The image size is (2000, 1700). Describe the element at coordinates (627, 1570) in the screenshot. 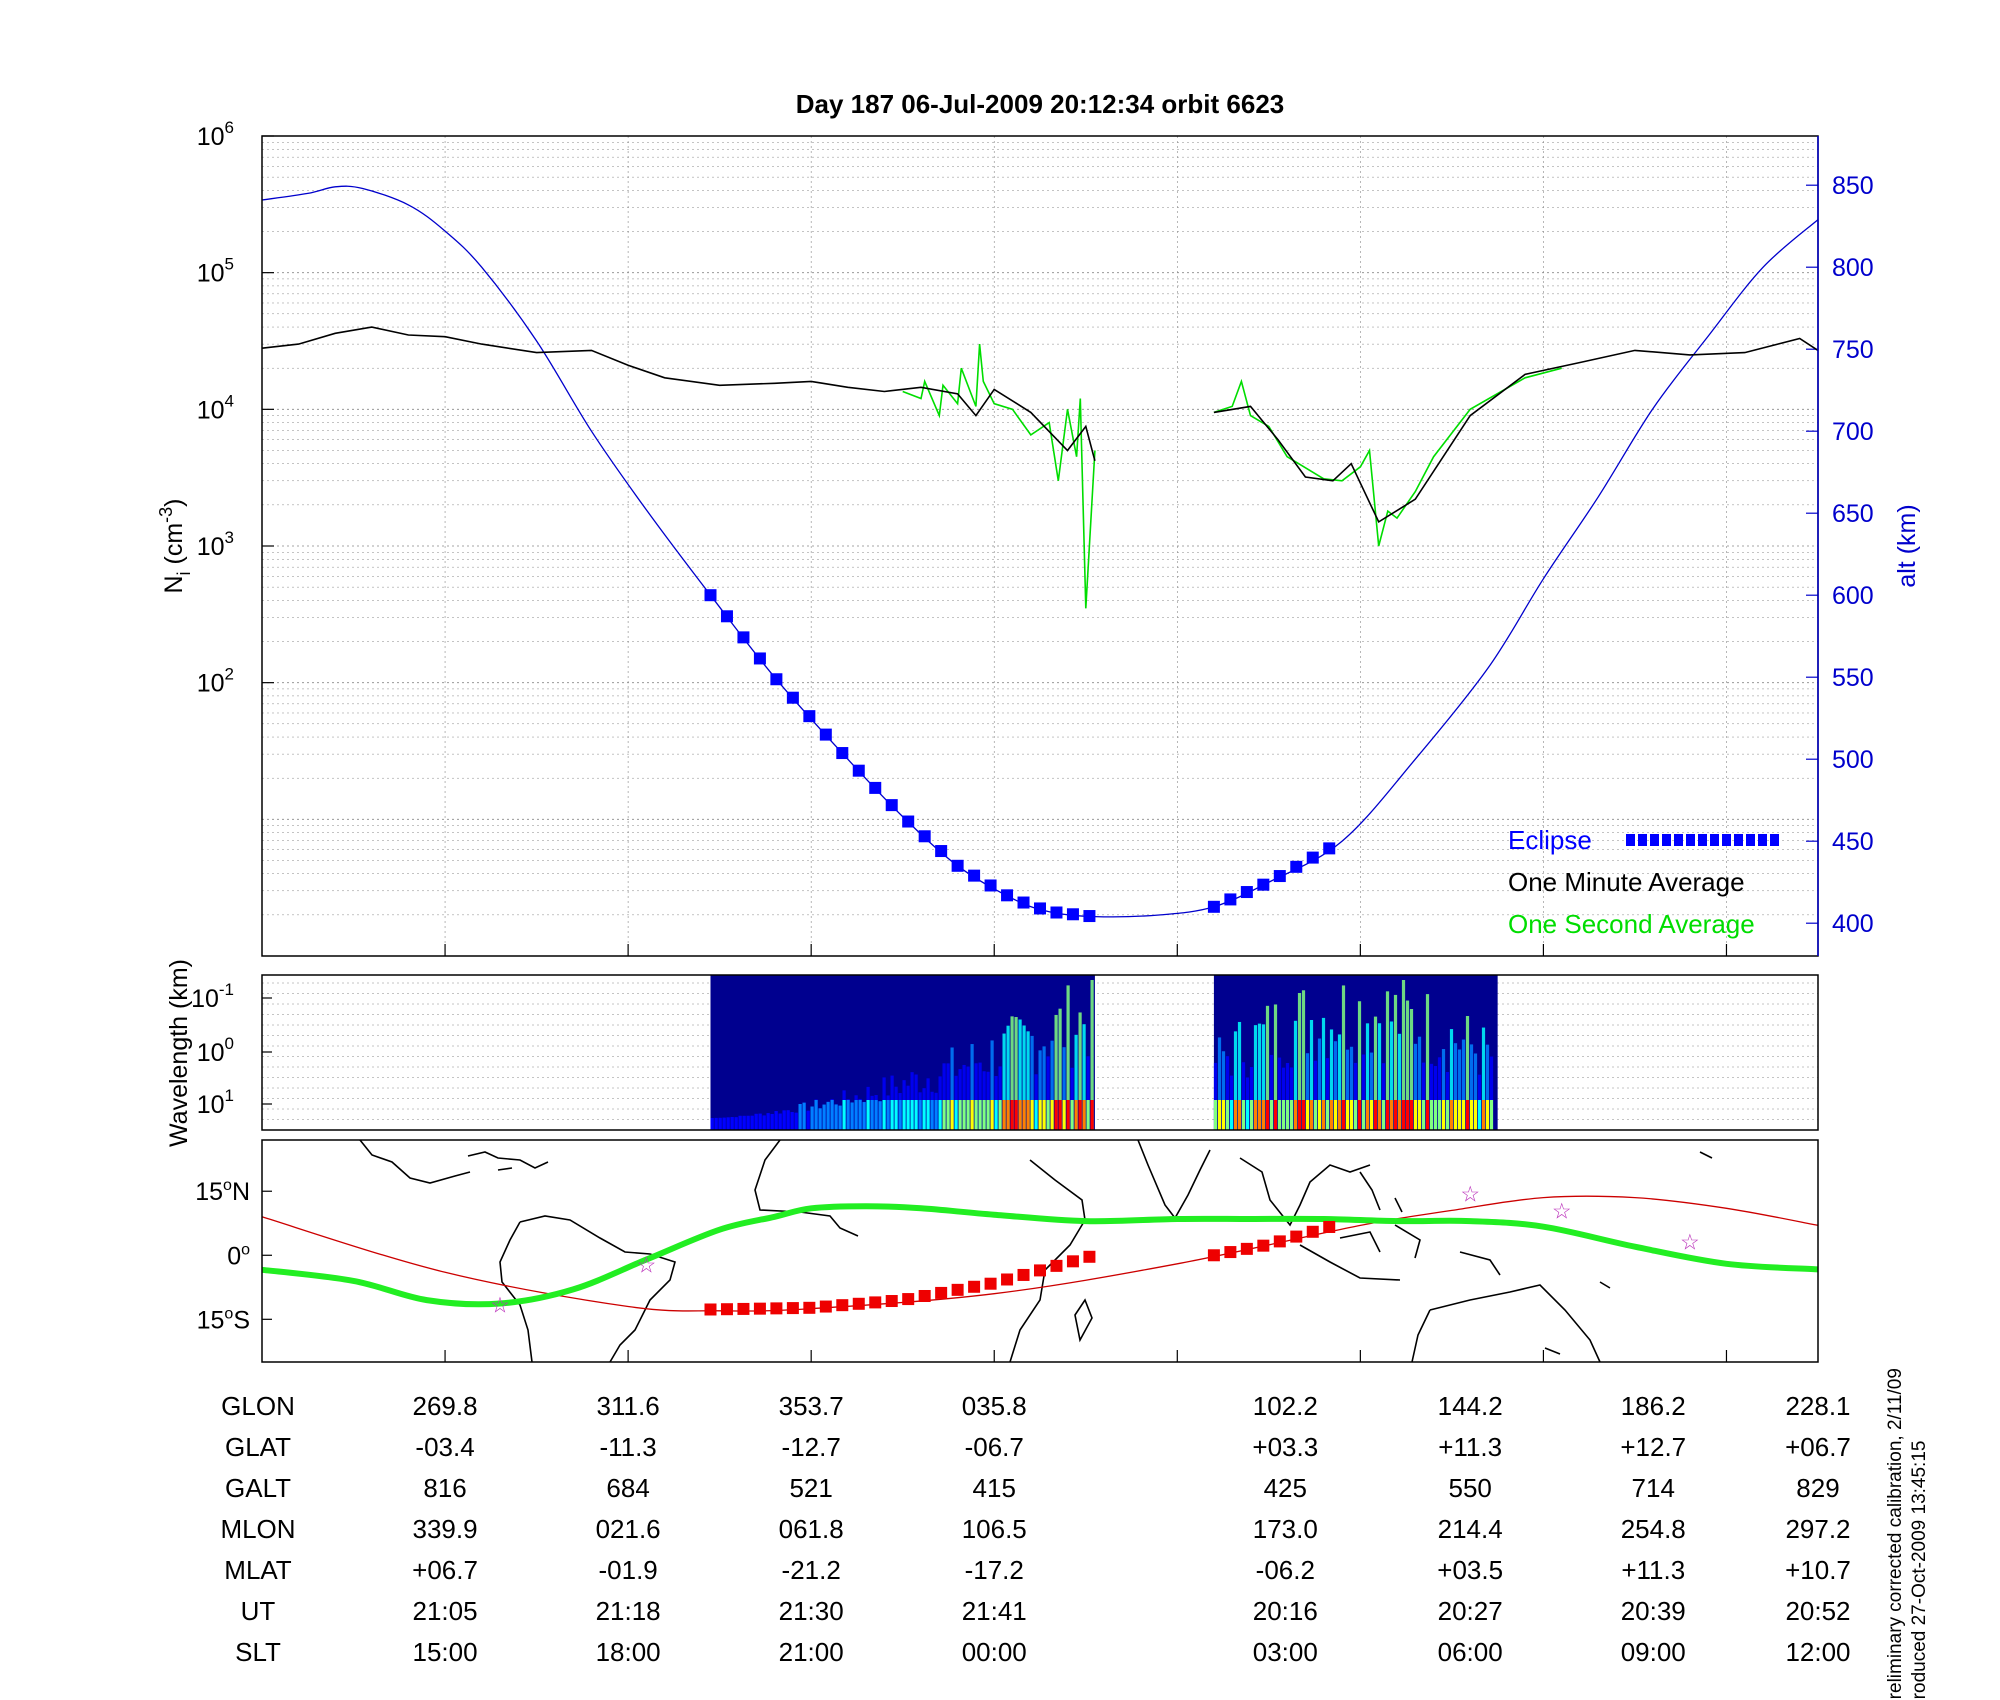

I see `table-cell: -01.9` at that location.